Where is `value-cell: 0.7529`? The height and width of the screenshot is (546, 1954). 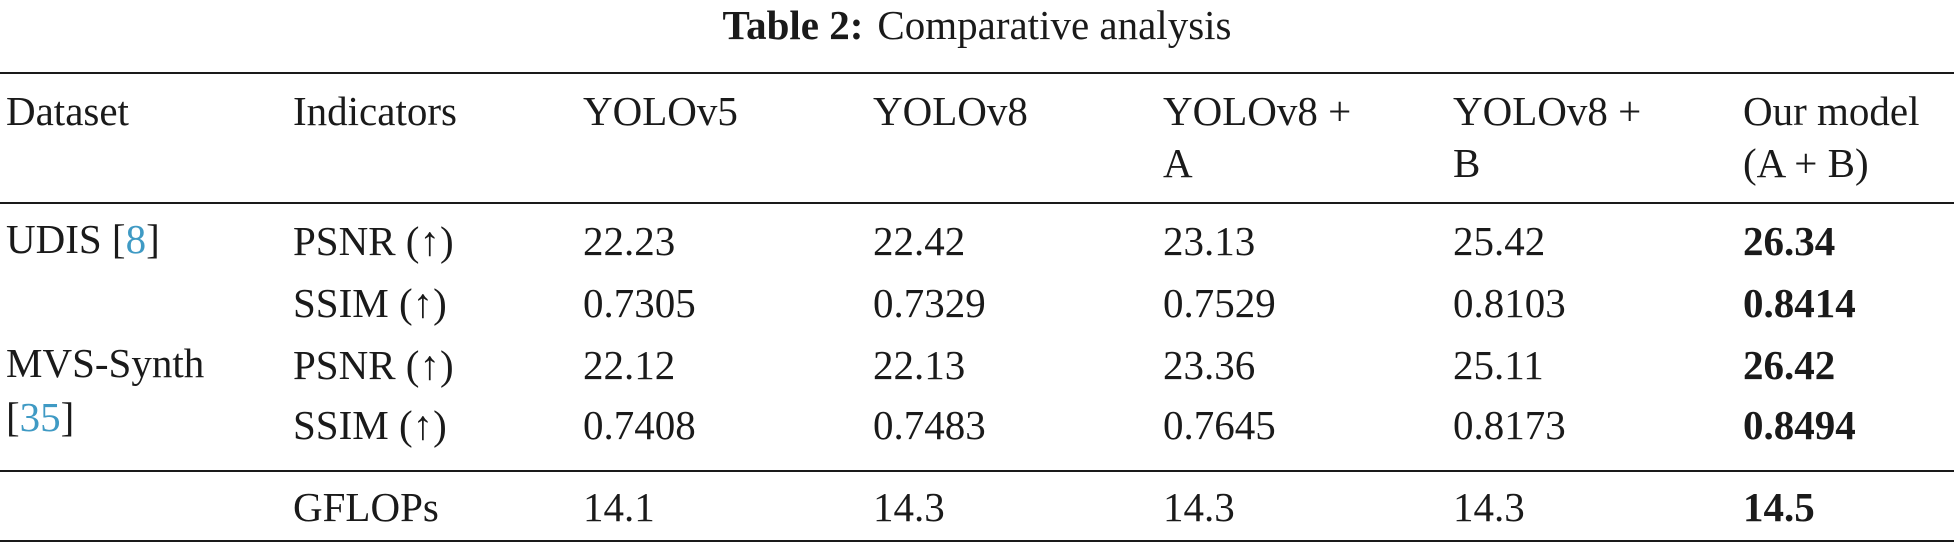
value-cell: 0.7529 is located at coordinates (1219, 303).